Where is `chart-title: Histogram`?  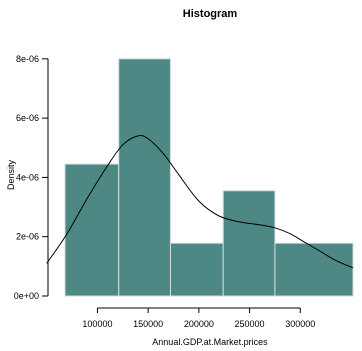 chart-title: Histogram is located at coordinates (210, 14).